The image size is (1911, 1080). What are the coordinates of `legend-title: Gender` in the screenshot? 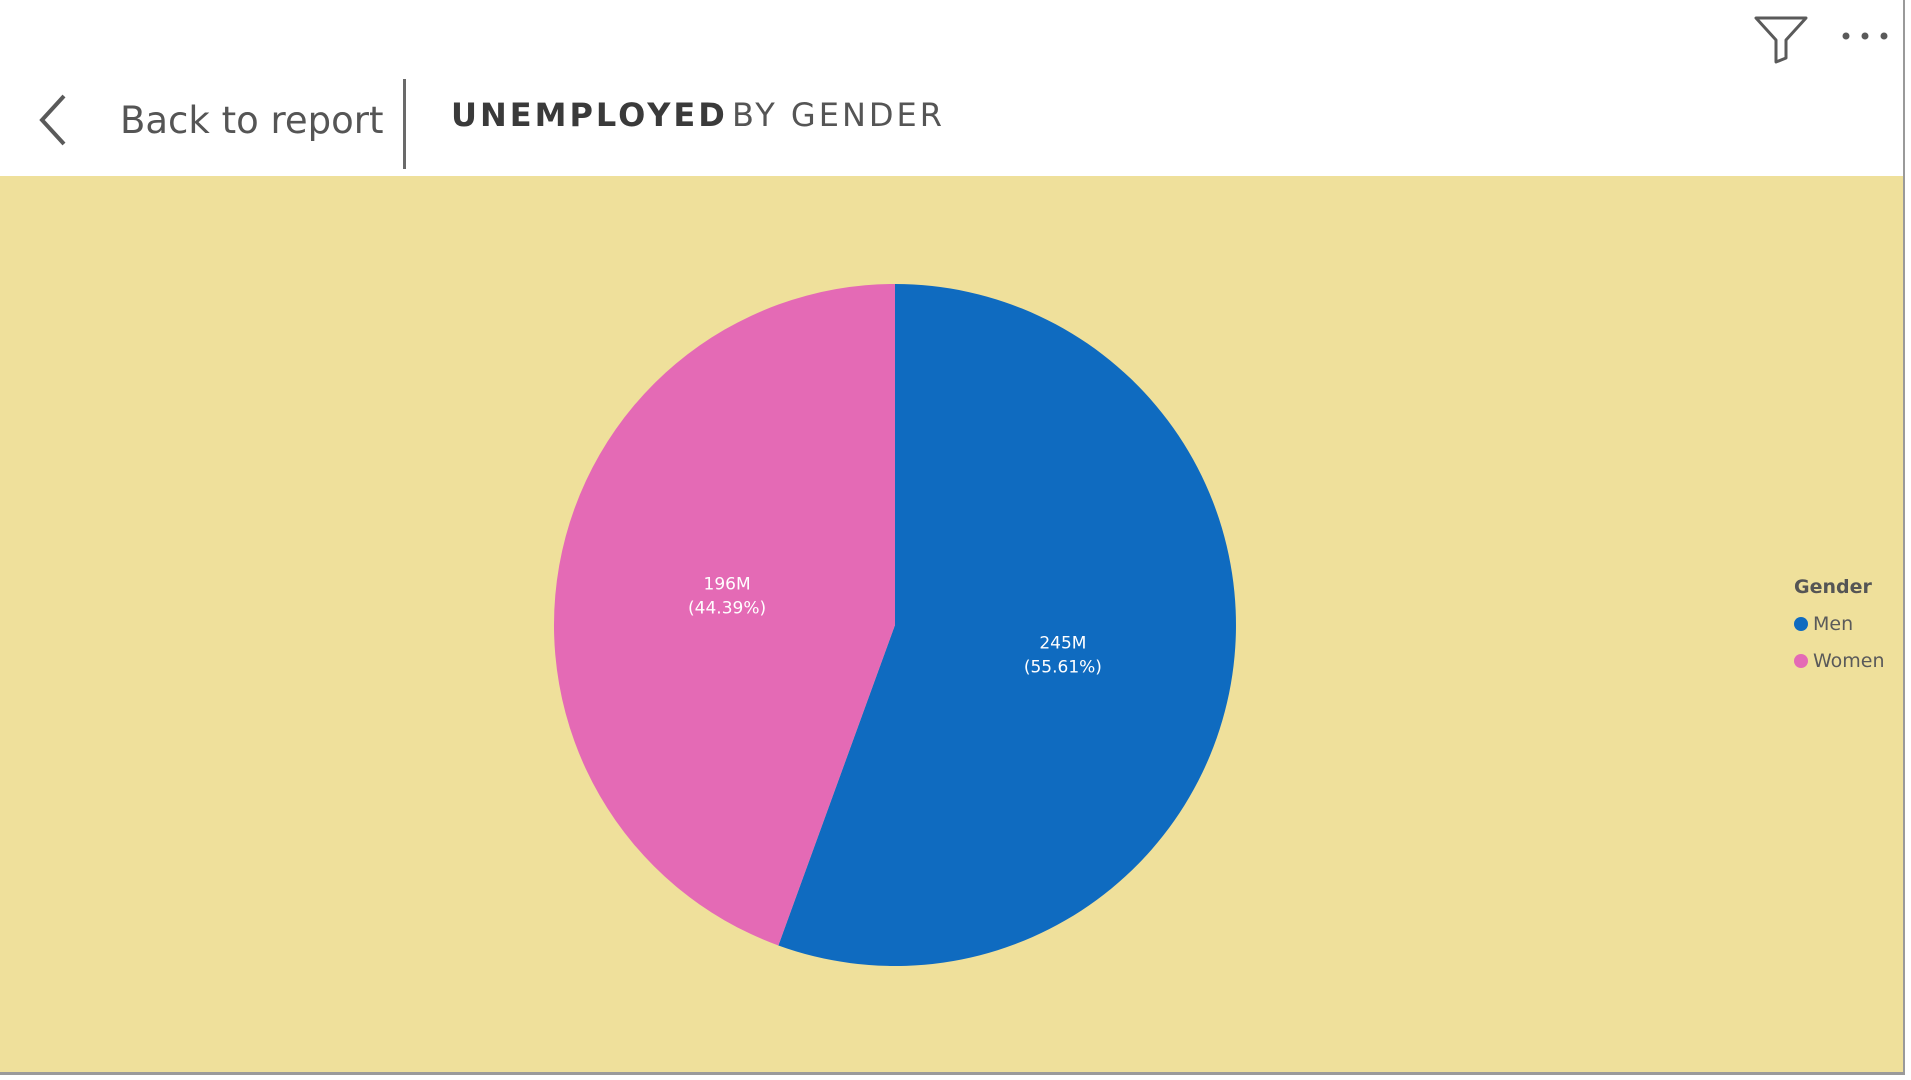 It's located at (1833, 587).